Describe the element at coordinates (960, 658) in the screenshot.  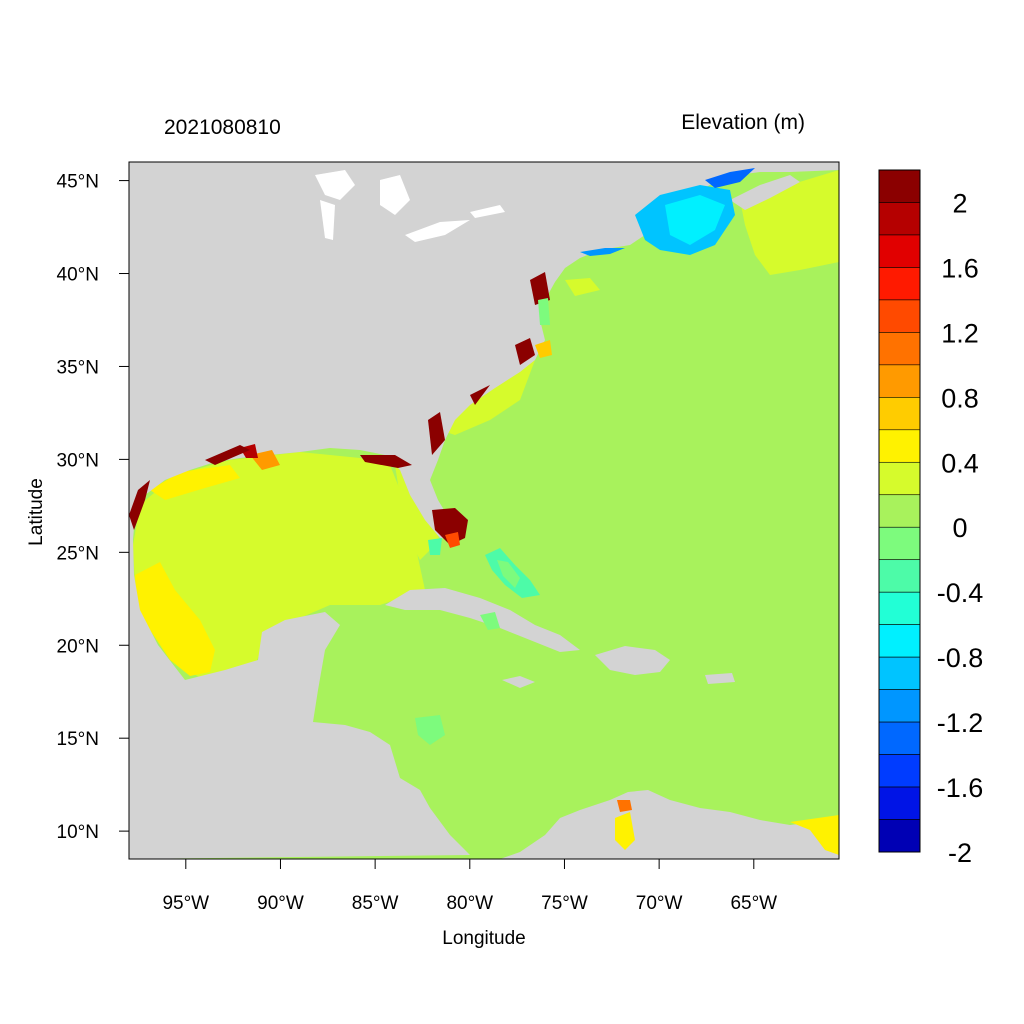
I see `colorbar-label: -0.8` at that location.